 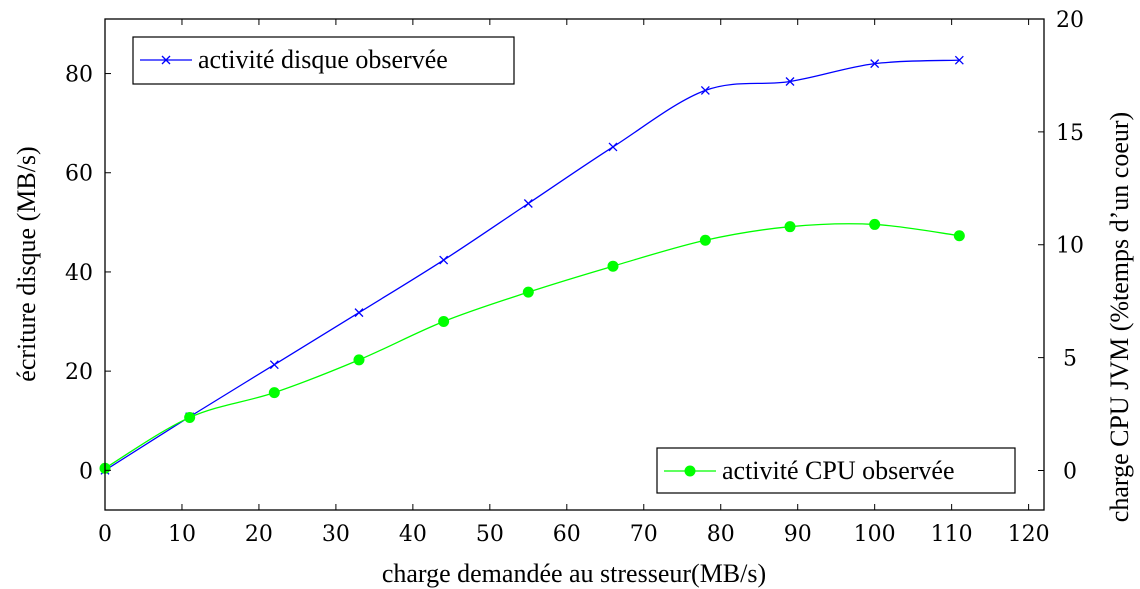 What do you see at coordinates (1070, 20) in the screenshot?
I see `y-right-tick-label: 20` at bounding box center [1070, 20].